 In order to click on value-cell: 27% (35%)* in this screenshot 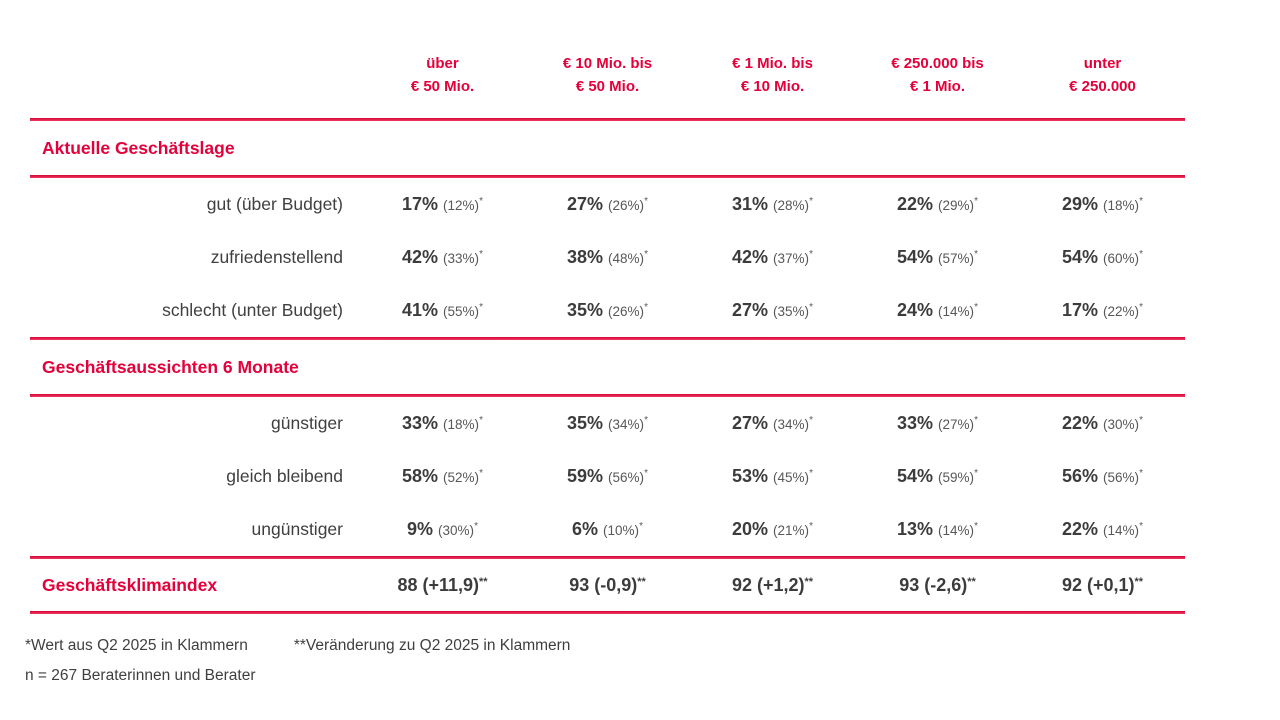, I will do `click(772, 310)`.